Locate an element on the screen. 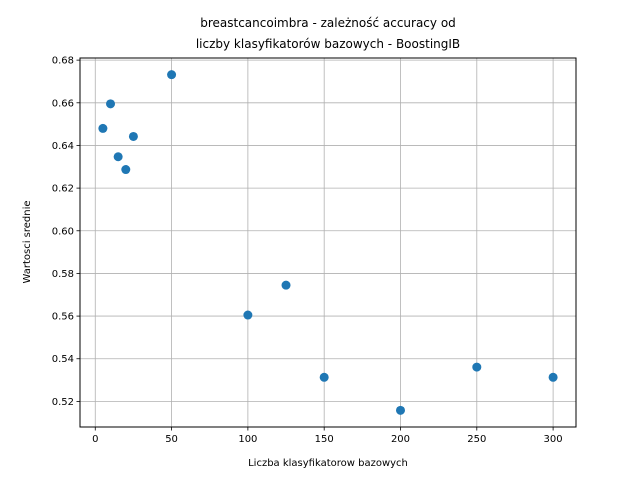 The height and width of the screenshot is (480, 640). y-tick-label: 0.58 is located at coordinates (63, 274).